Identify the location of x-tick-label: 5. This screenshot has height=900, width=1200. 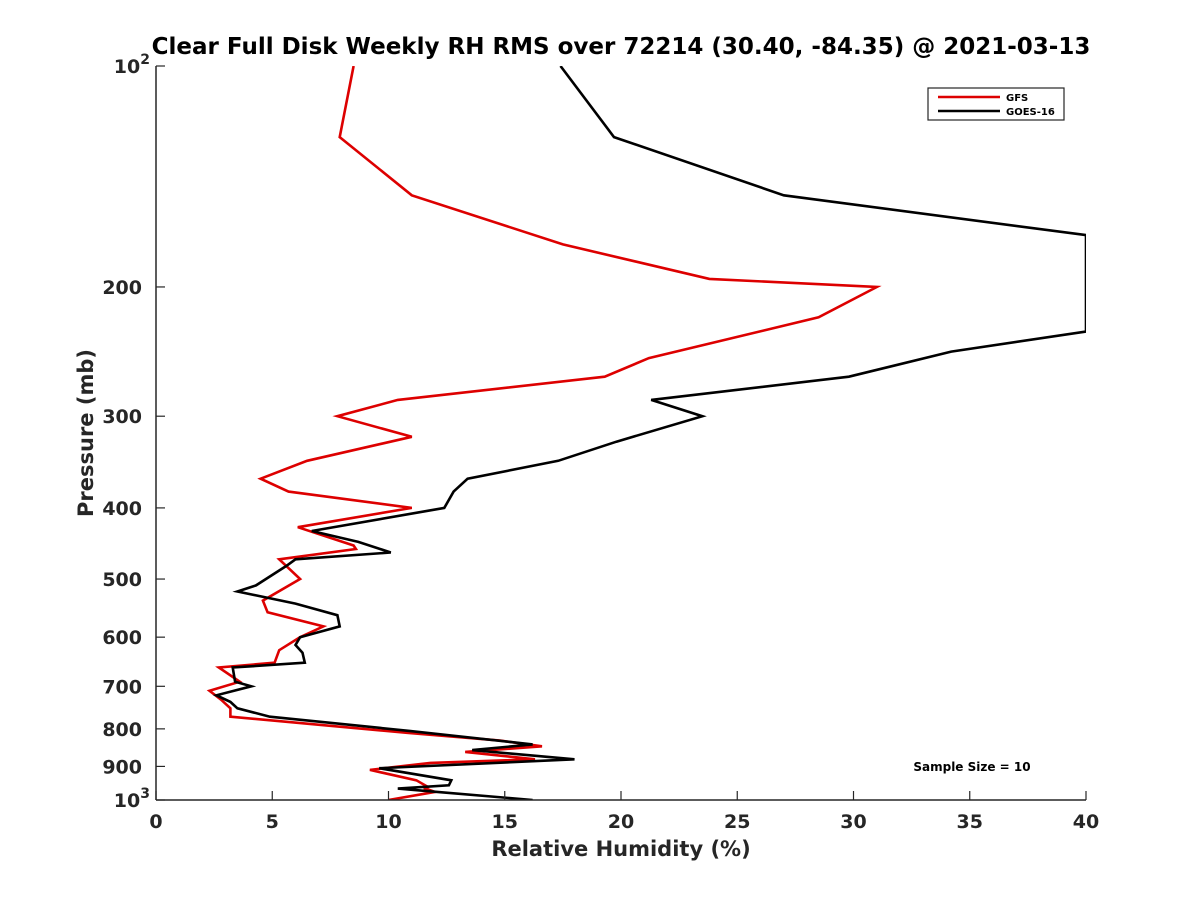
(272, 822).